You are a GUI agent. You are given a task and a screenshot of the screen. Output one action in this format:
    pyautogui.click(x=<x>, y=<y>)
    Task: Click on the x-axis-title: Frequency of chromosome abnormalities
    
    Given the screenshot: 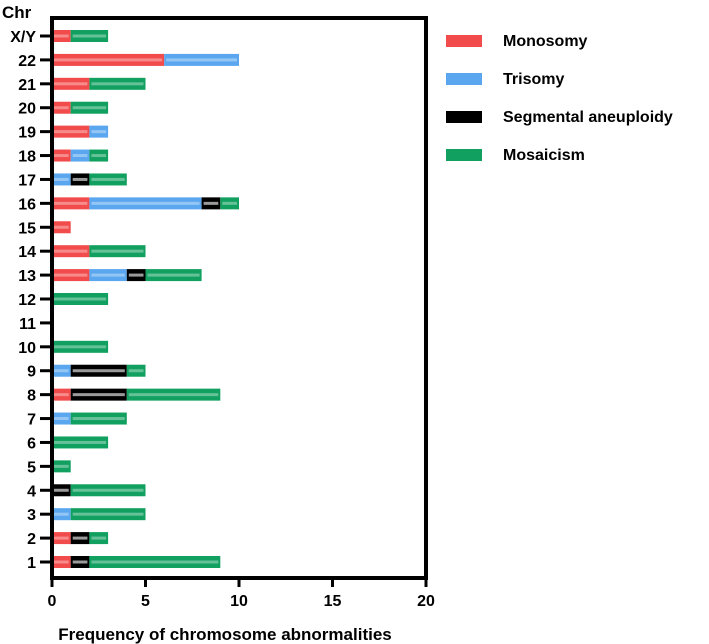 What is the action you would take?
    pyautogui.click(x=224, y=634)
    